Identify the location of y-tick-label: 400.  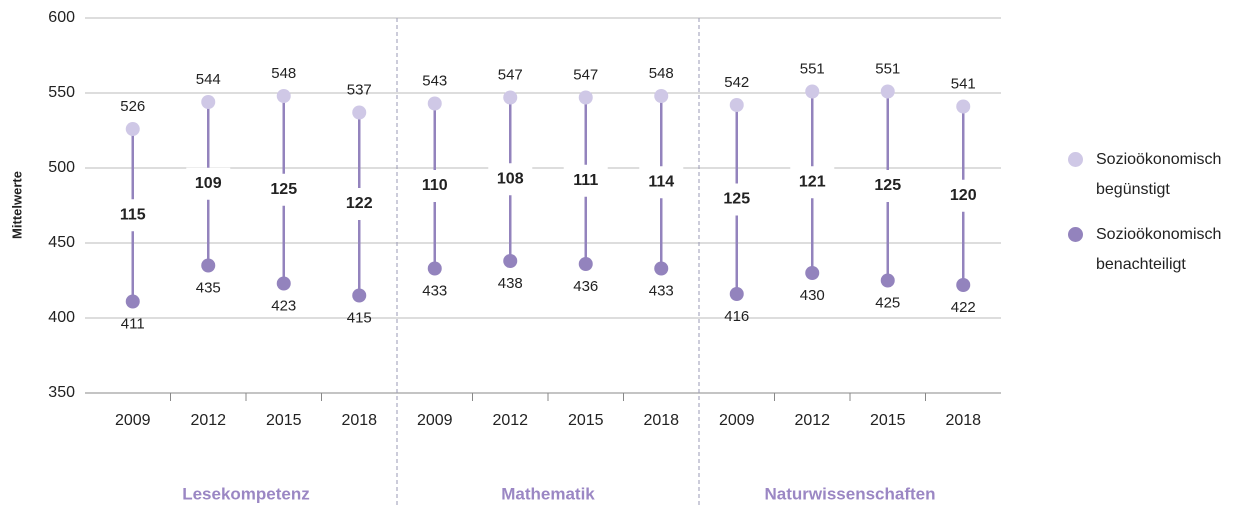
(61, 317).